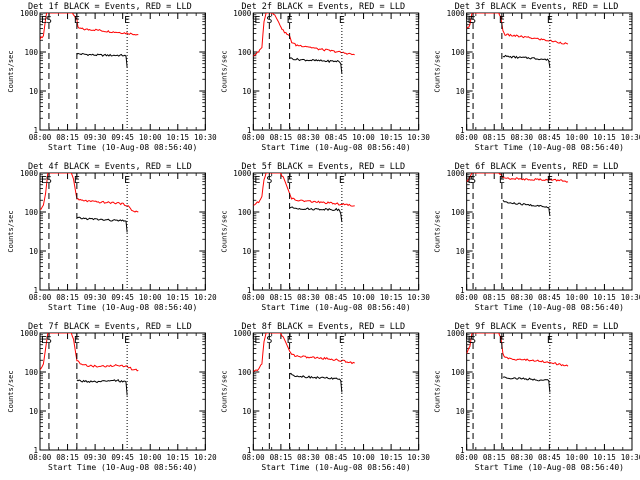  Describe the element at coordinates (122, 457) in the screenshot. I see `x-tick-label: 09:45` at that location.